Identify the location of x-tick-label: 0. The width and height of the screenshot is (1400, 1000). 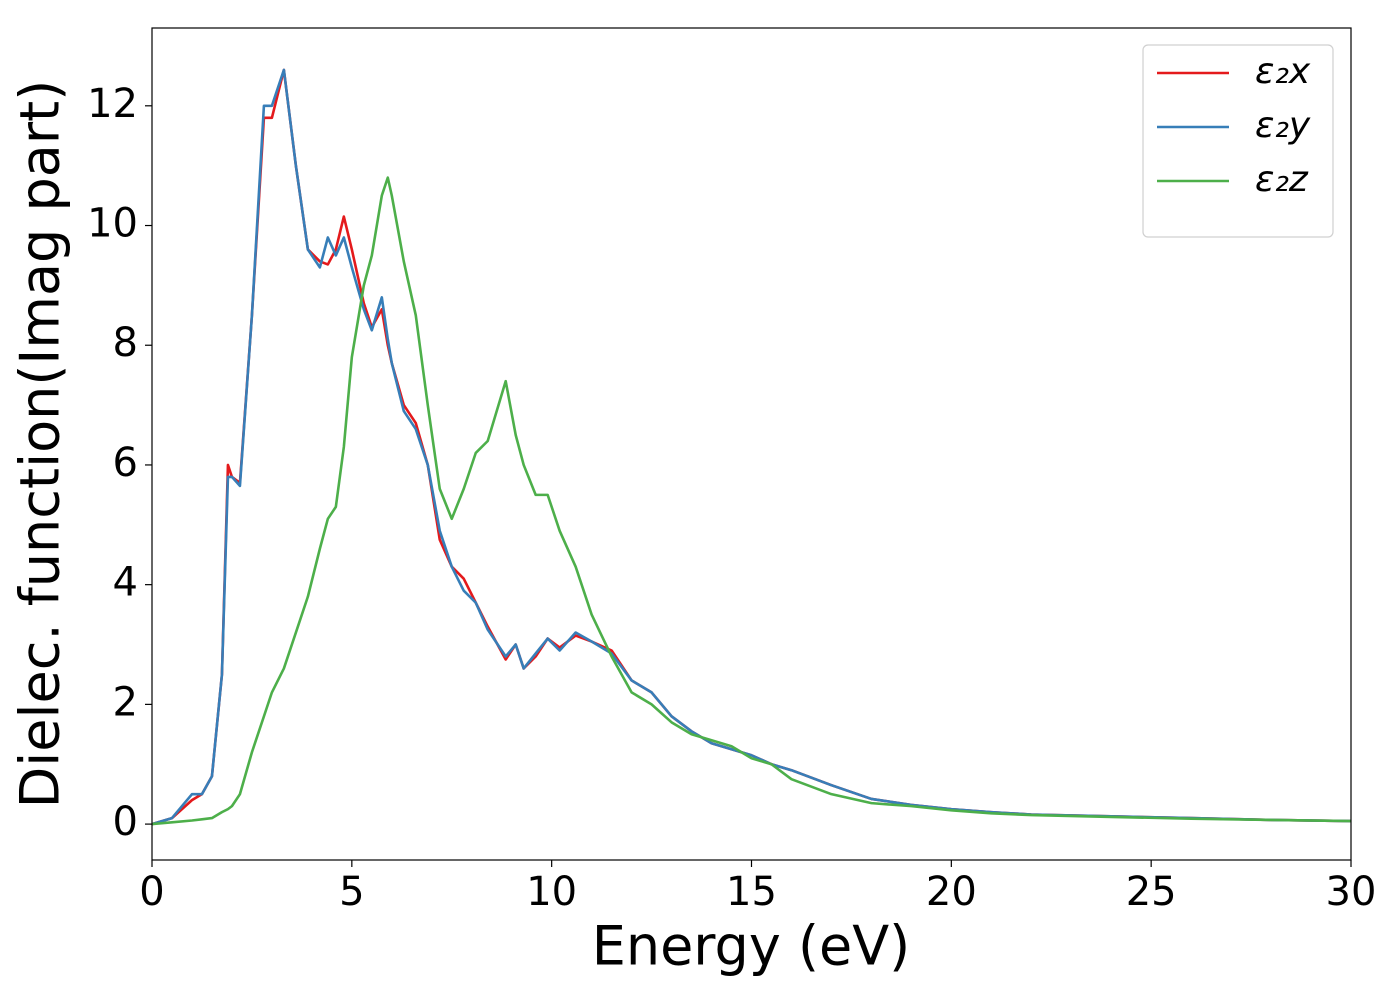
(151, 892).